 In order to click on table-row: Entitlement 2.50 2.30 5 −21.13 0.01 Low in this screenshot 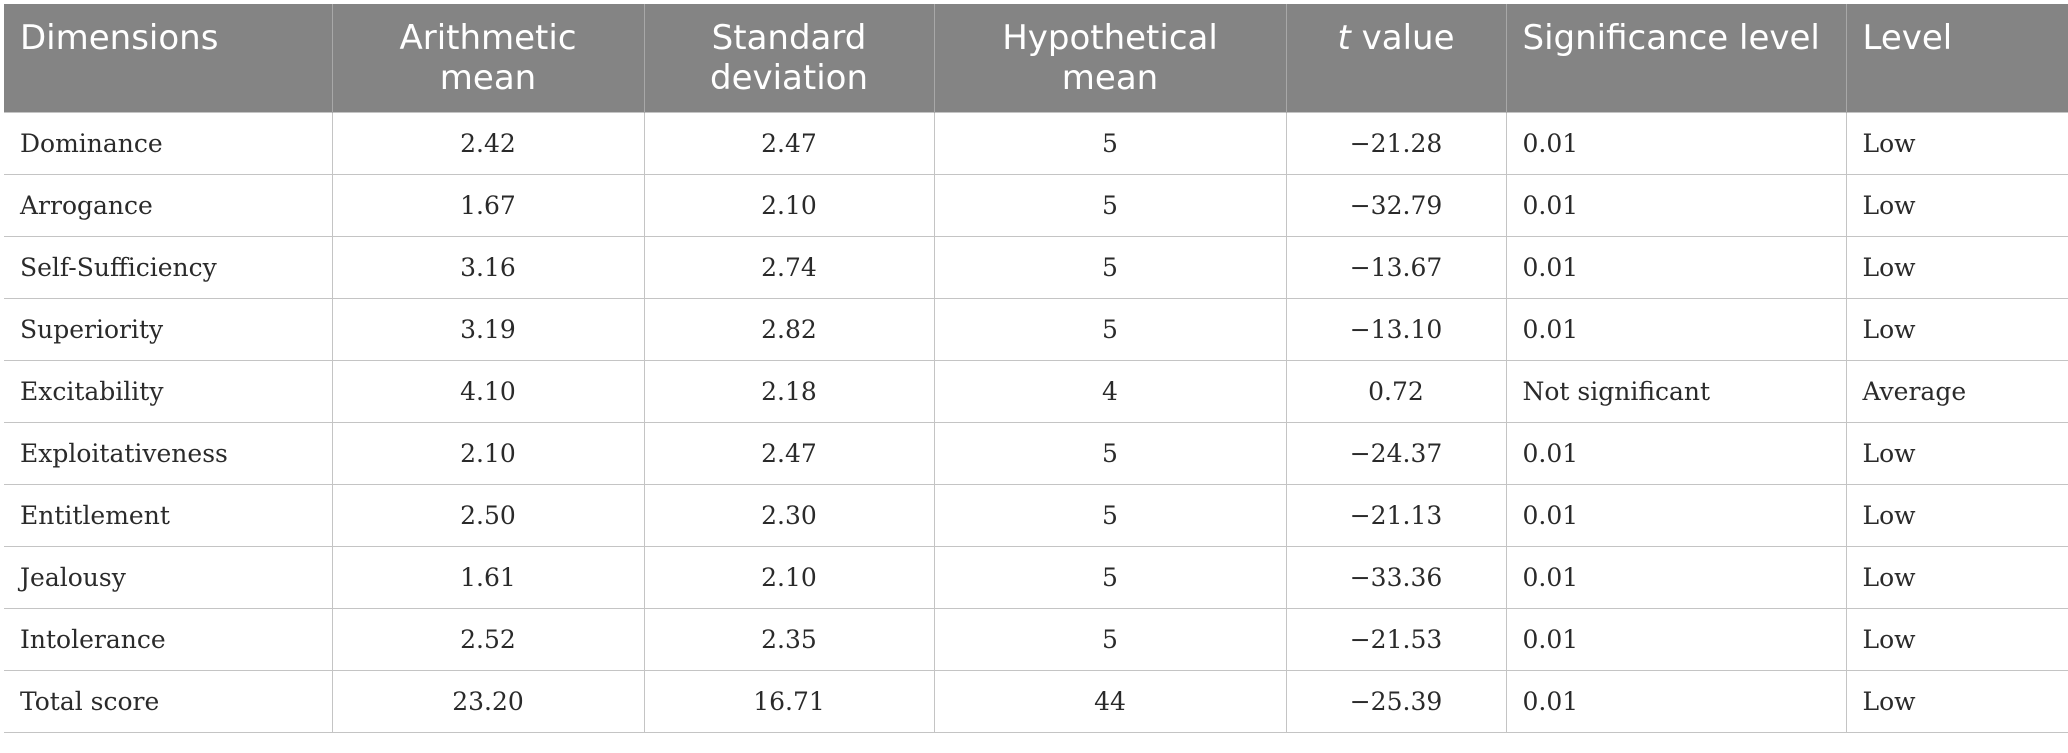, I will do `click(1036, 515)`.